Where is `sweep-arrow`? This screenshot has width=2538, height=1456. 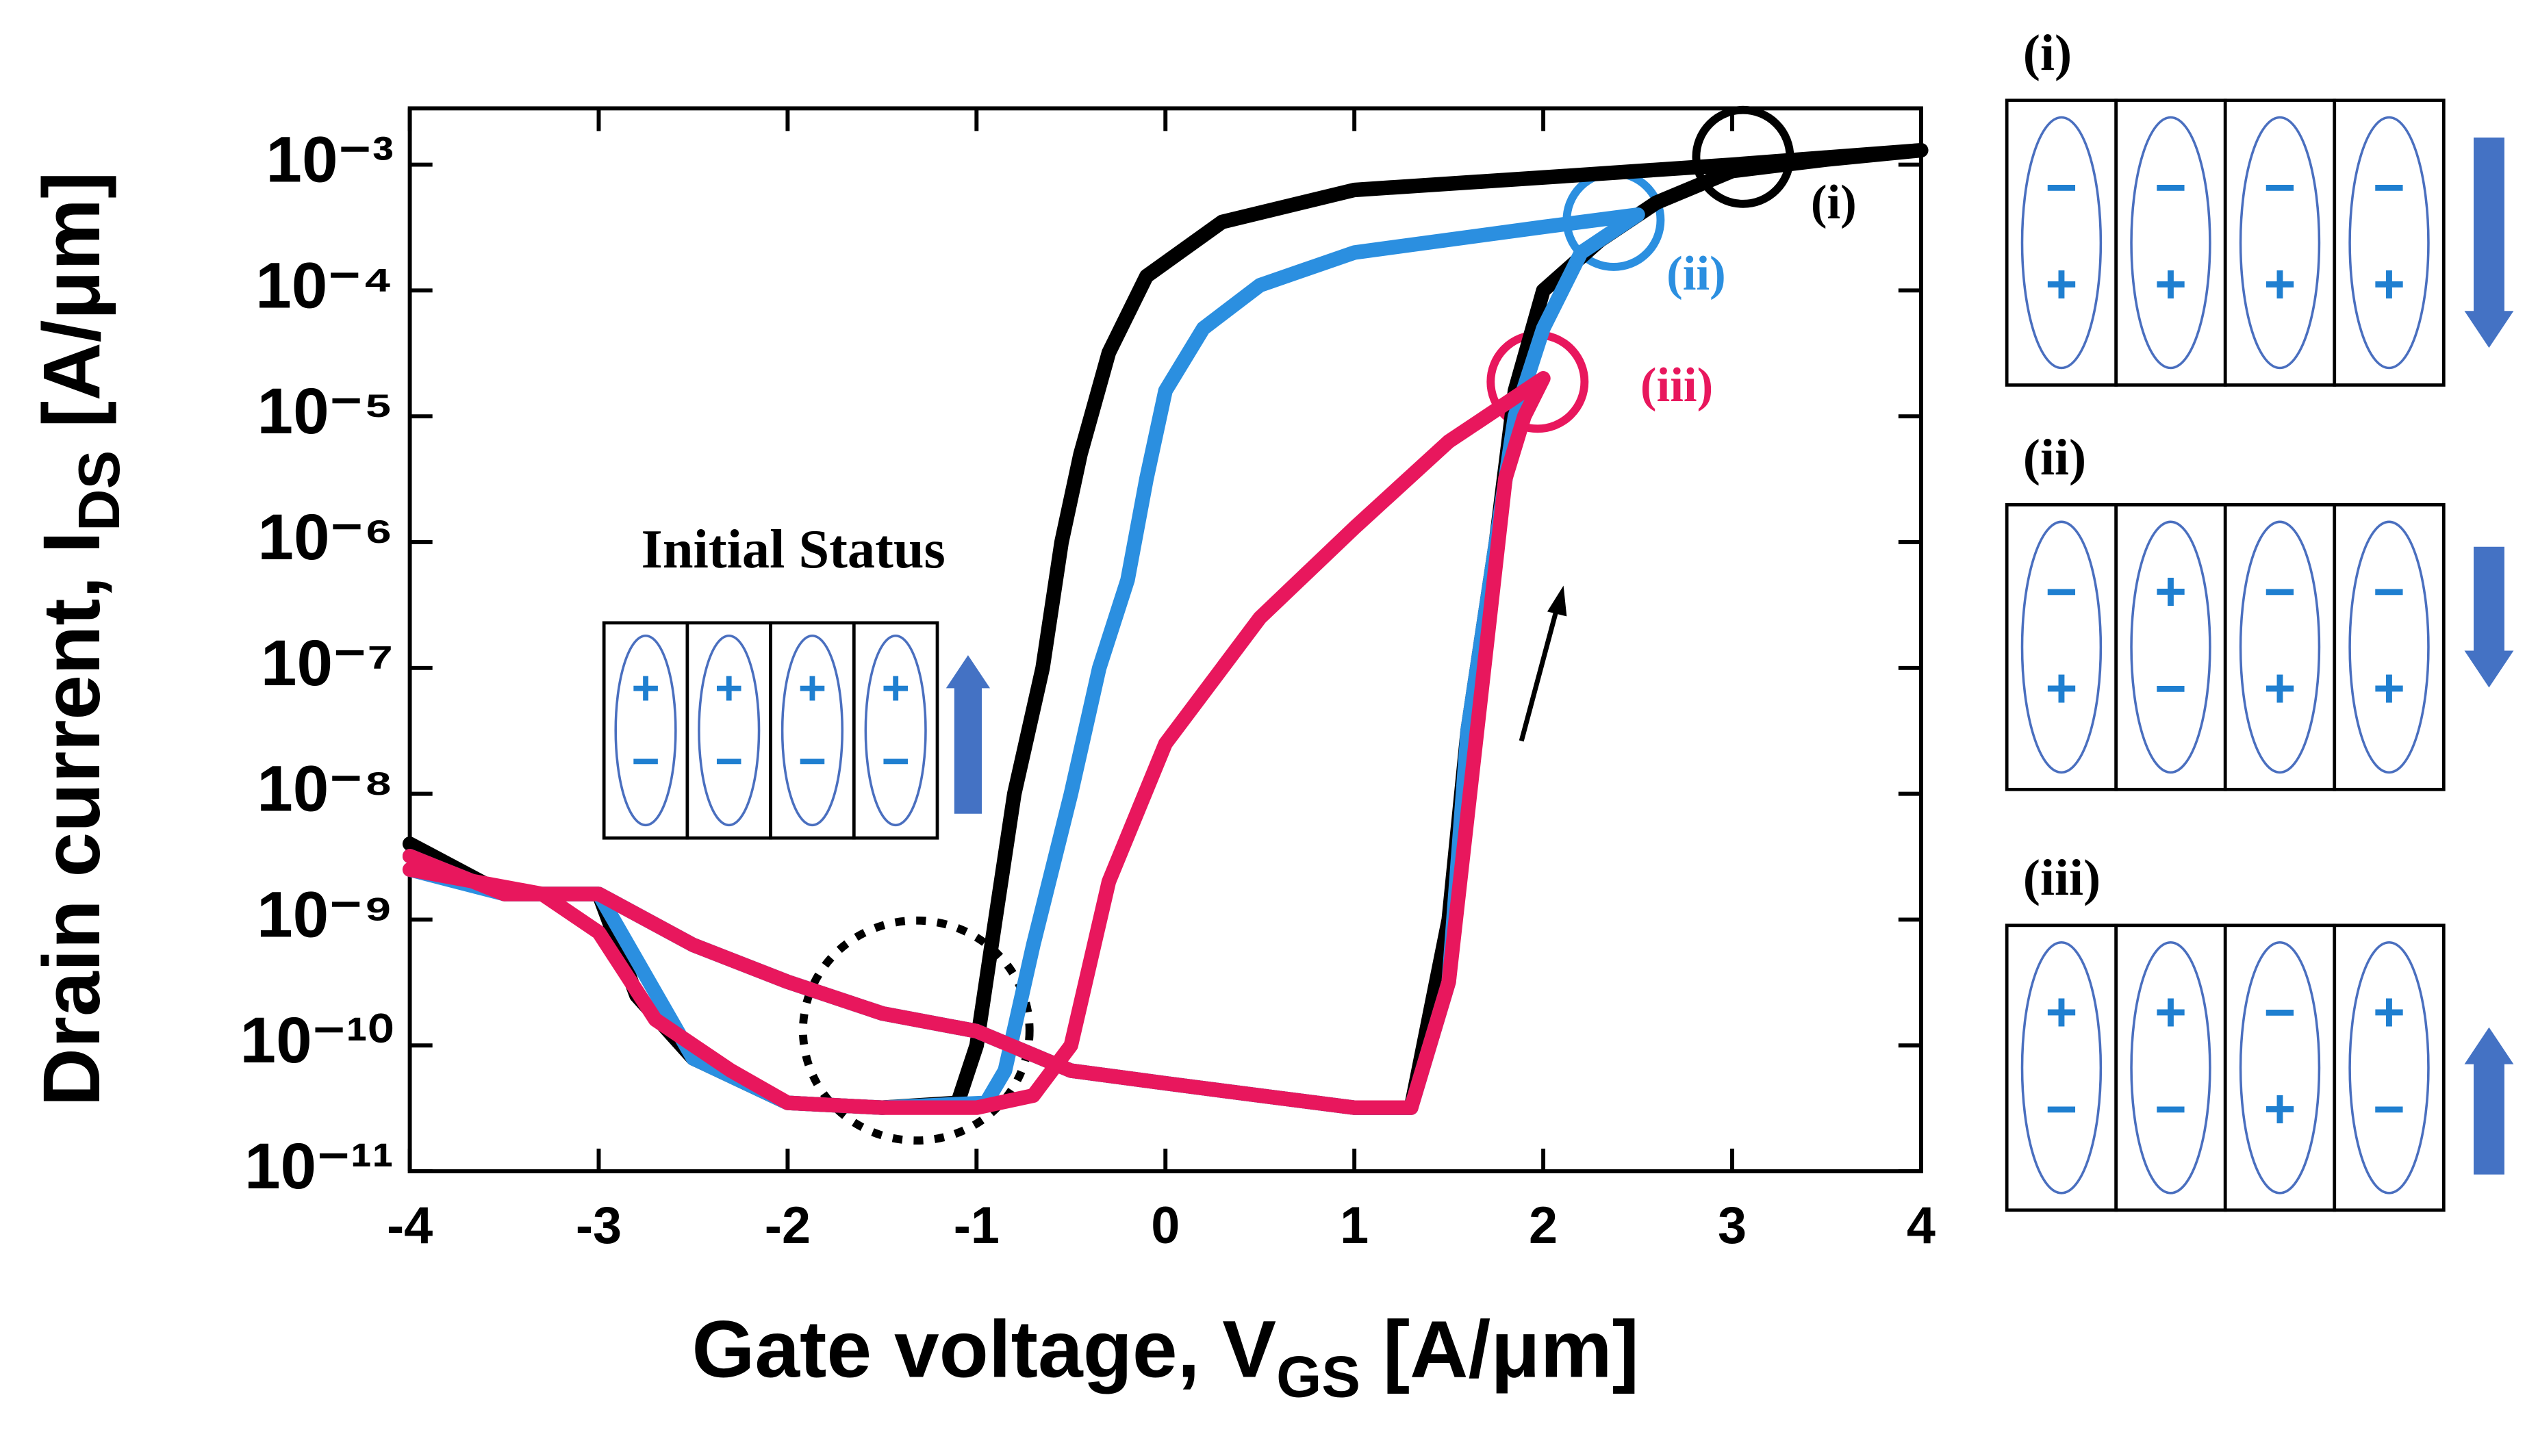
sweep-arrow is located at coordinates (1540, 671).